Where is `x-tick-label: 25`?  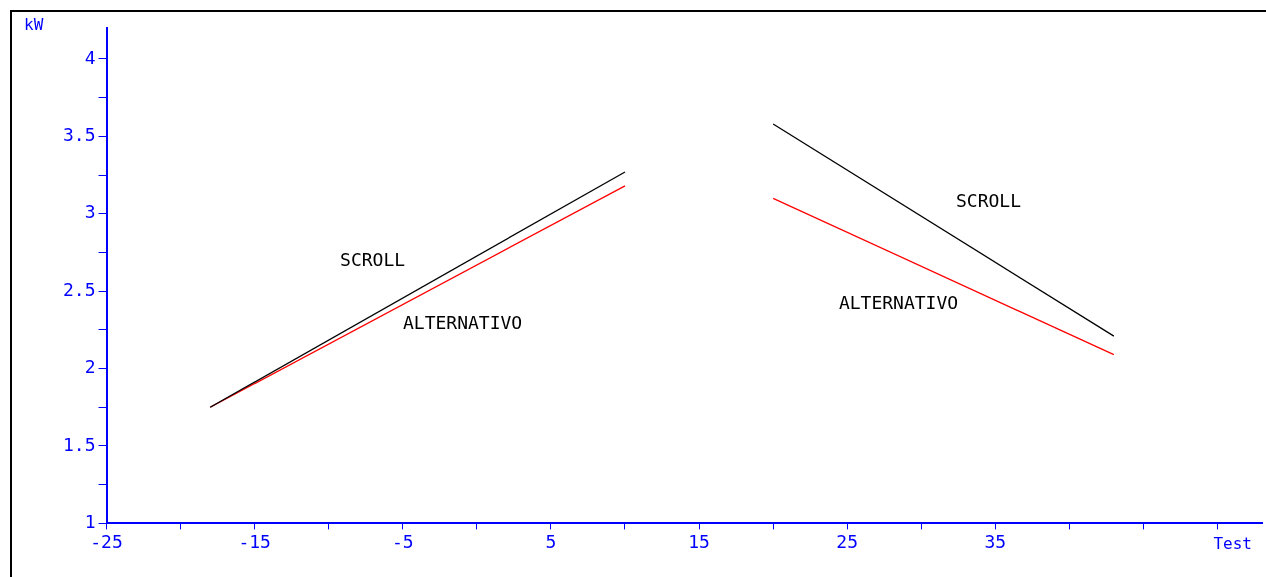 x-tick-label: 25 is located at coordinates (847, 541).